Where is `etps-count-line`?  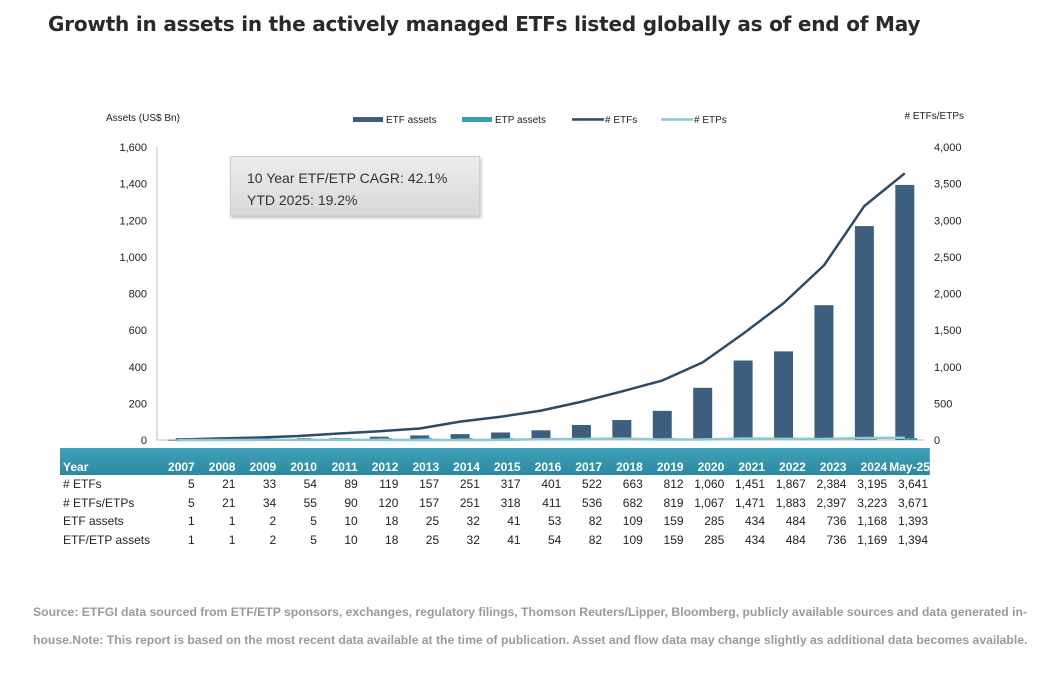
etps-count-line is located at coordinates (541, 439).